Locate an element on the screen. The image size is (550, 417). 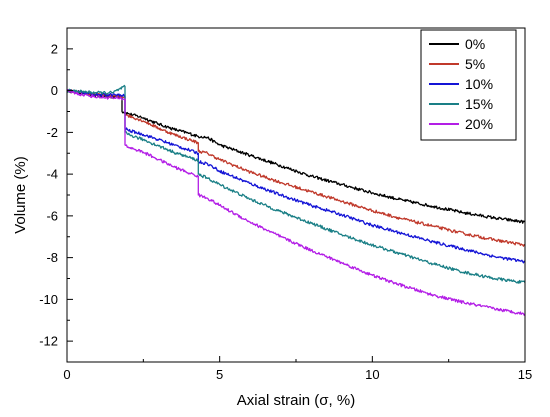
y-tick-label: -10 is located at coordinates (48, 299).